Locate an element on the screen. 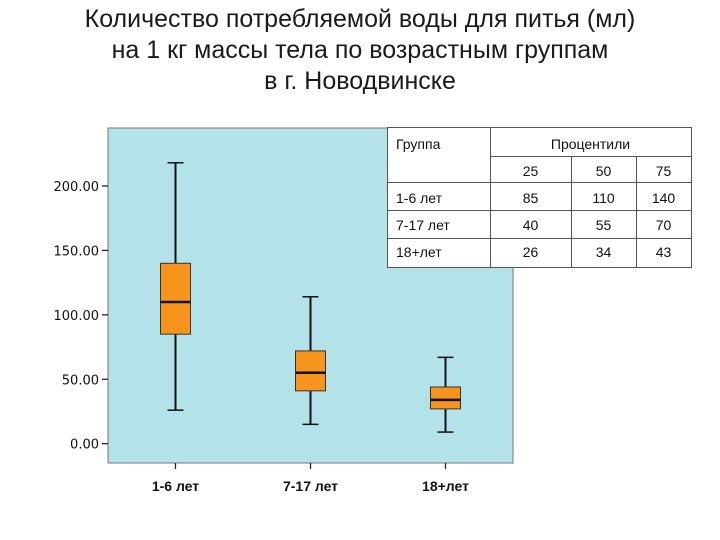  y-tick-label: 150.00 is located at coordinates (77, 251).